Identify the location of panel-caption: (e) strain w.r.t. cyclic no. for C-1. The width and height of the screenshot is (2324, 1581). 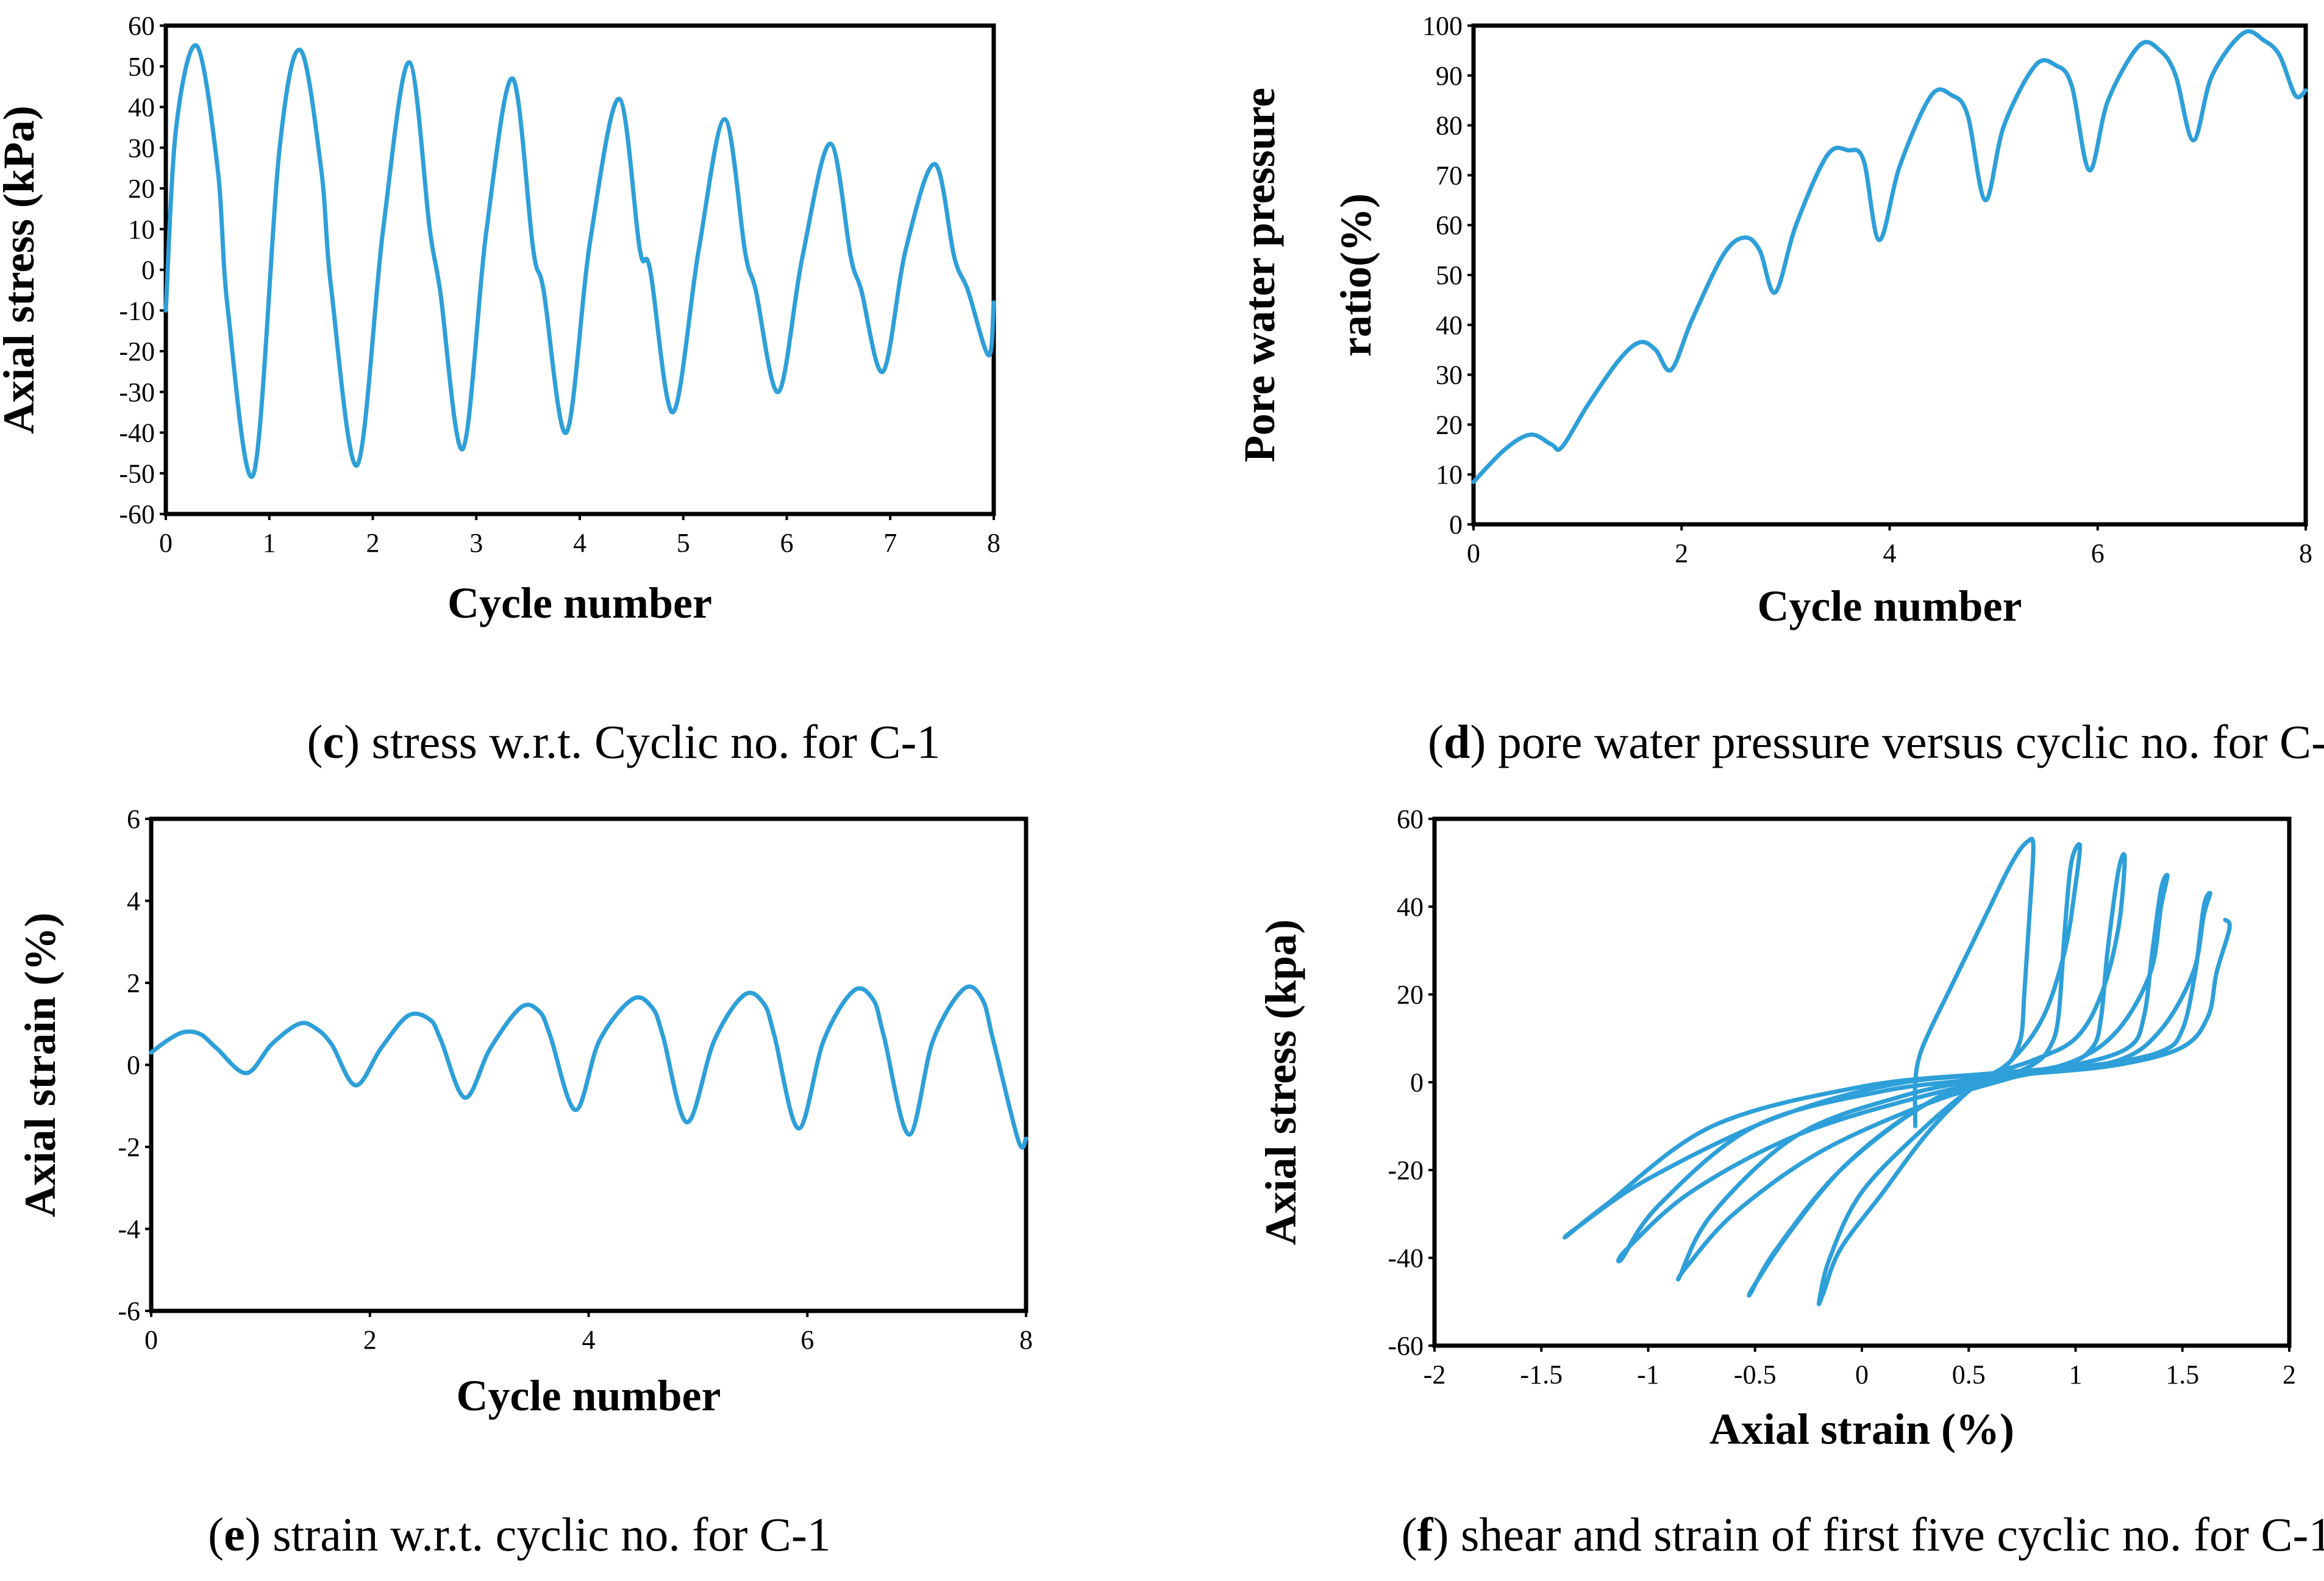
(519, 1534).